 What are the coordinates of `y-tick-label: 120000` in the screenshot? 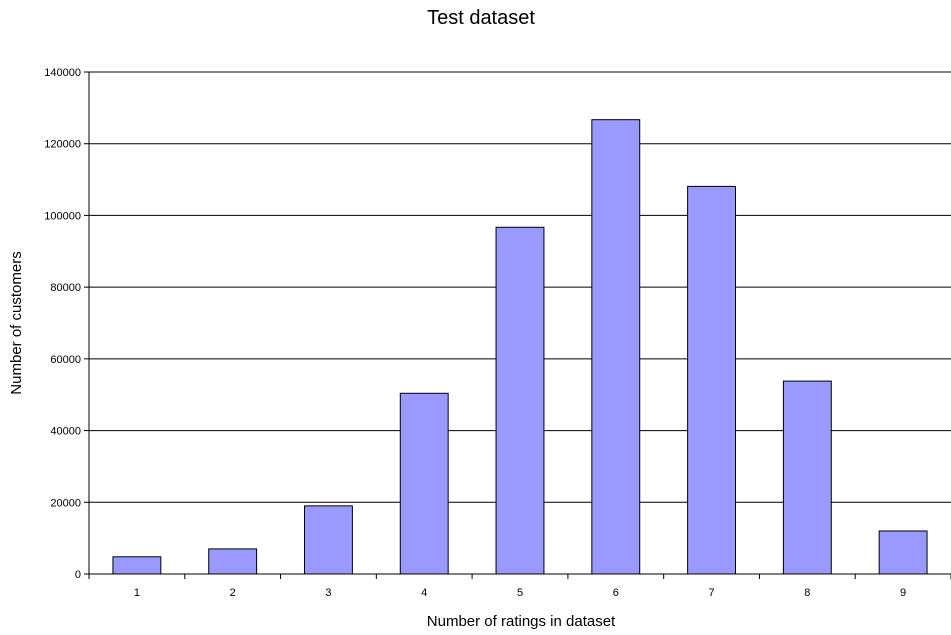 It's located at (62, 145).